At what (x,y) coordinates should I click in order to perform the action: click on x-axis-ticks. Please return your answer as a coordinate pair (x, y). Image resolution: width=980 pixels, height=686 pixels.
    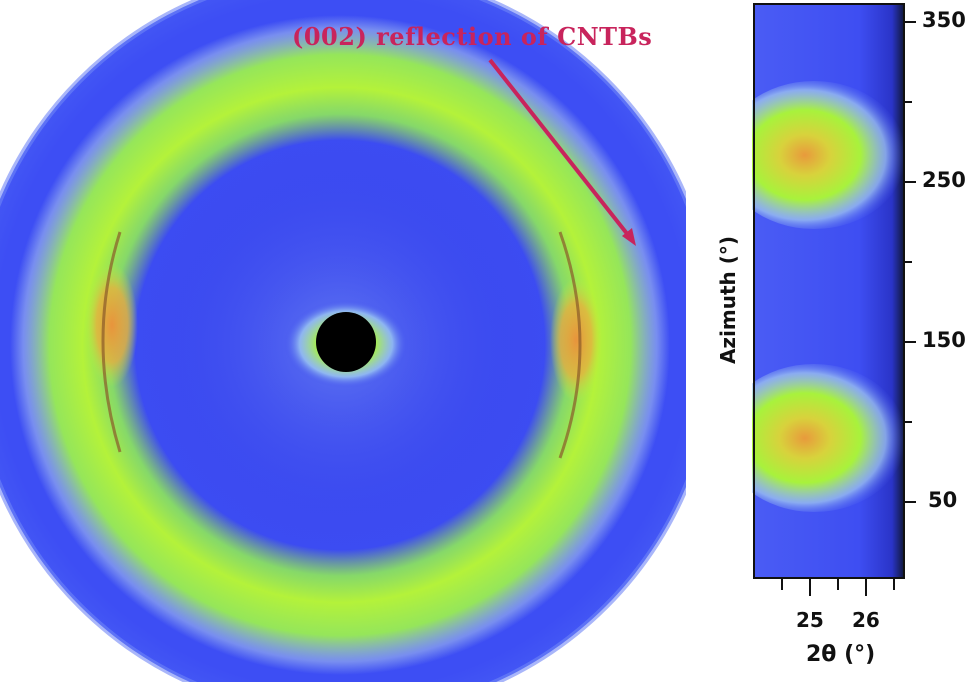
    Looking at the image, I should click on (838, 587).